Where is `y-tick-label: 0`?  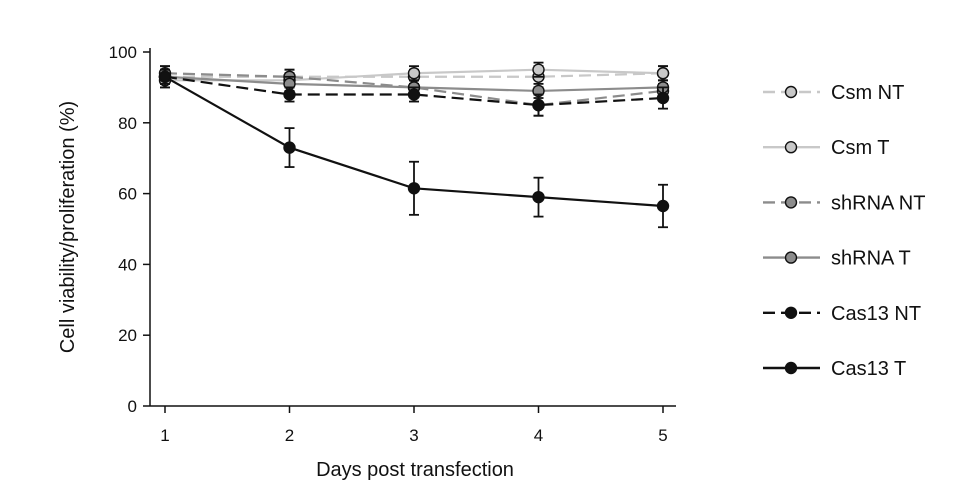
y-tick-label: 0 is located at coordinates (132, 406).